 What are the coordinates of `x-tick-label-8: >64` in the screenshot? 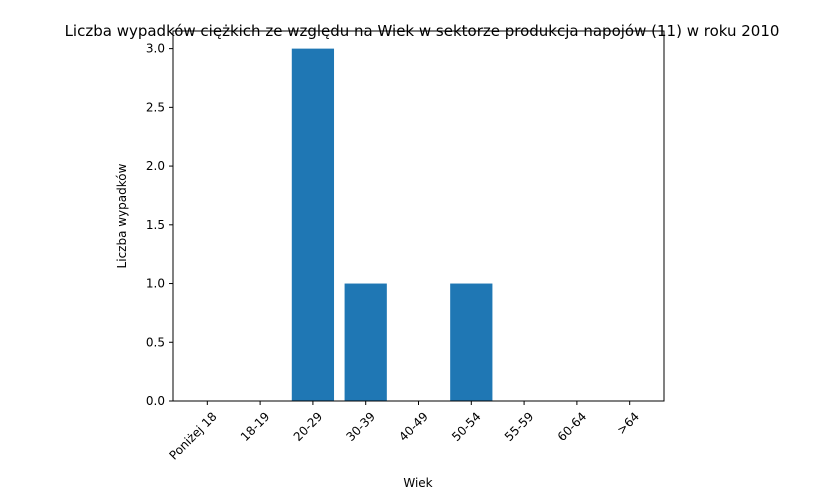 It's located at (628, 423).